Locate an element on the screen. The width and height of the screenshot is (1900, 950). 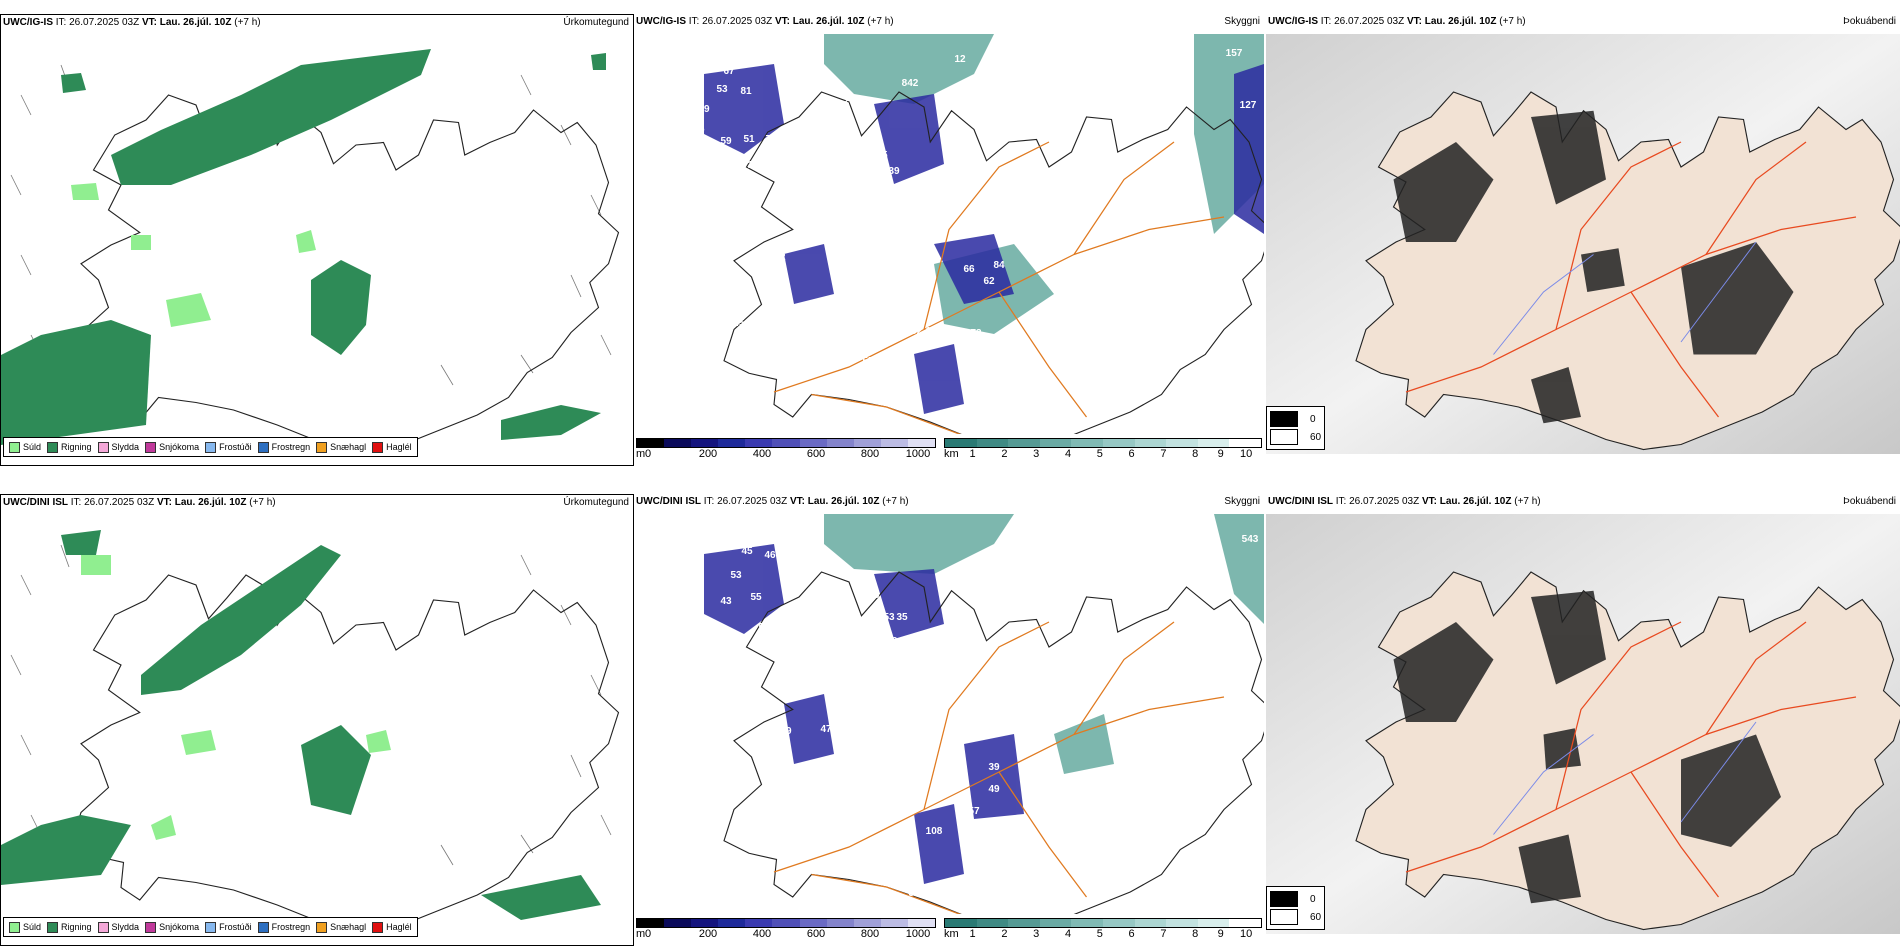
cloudbase-colorbar: m 0 200 400 600 800 1000 is located at coordinates (786, 449).